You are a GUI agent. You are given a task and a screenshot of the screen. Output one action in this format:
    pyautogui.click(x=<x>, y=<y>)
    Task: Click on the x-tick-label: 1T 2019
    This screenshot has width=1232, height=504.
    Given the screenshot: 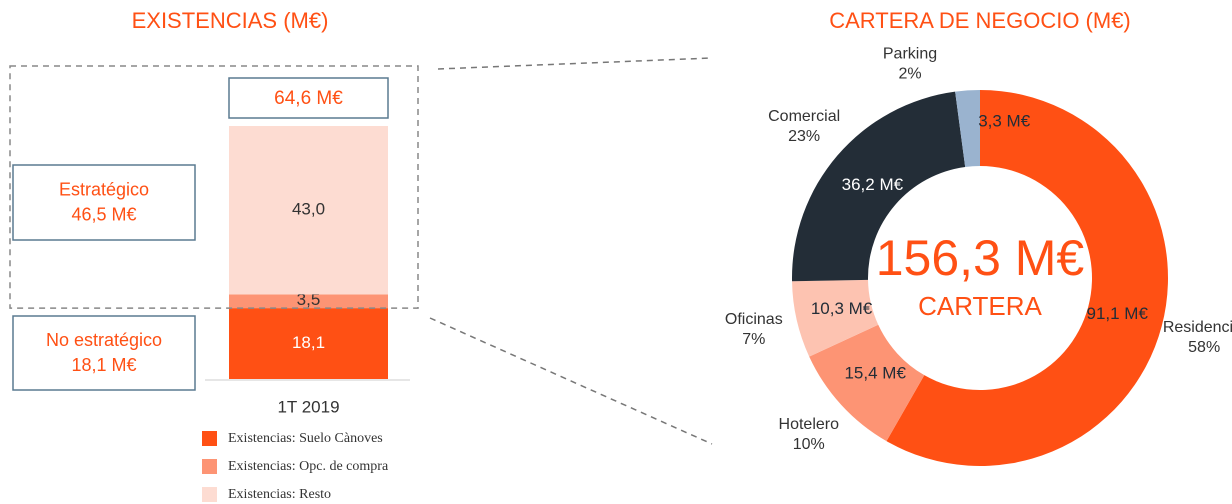 What is the action you would take?
    pyautogui.click(x=308, y=406)
    